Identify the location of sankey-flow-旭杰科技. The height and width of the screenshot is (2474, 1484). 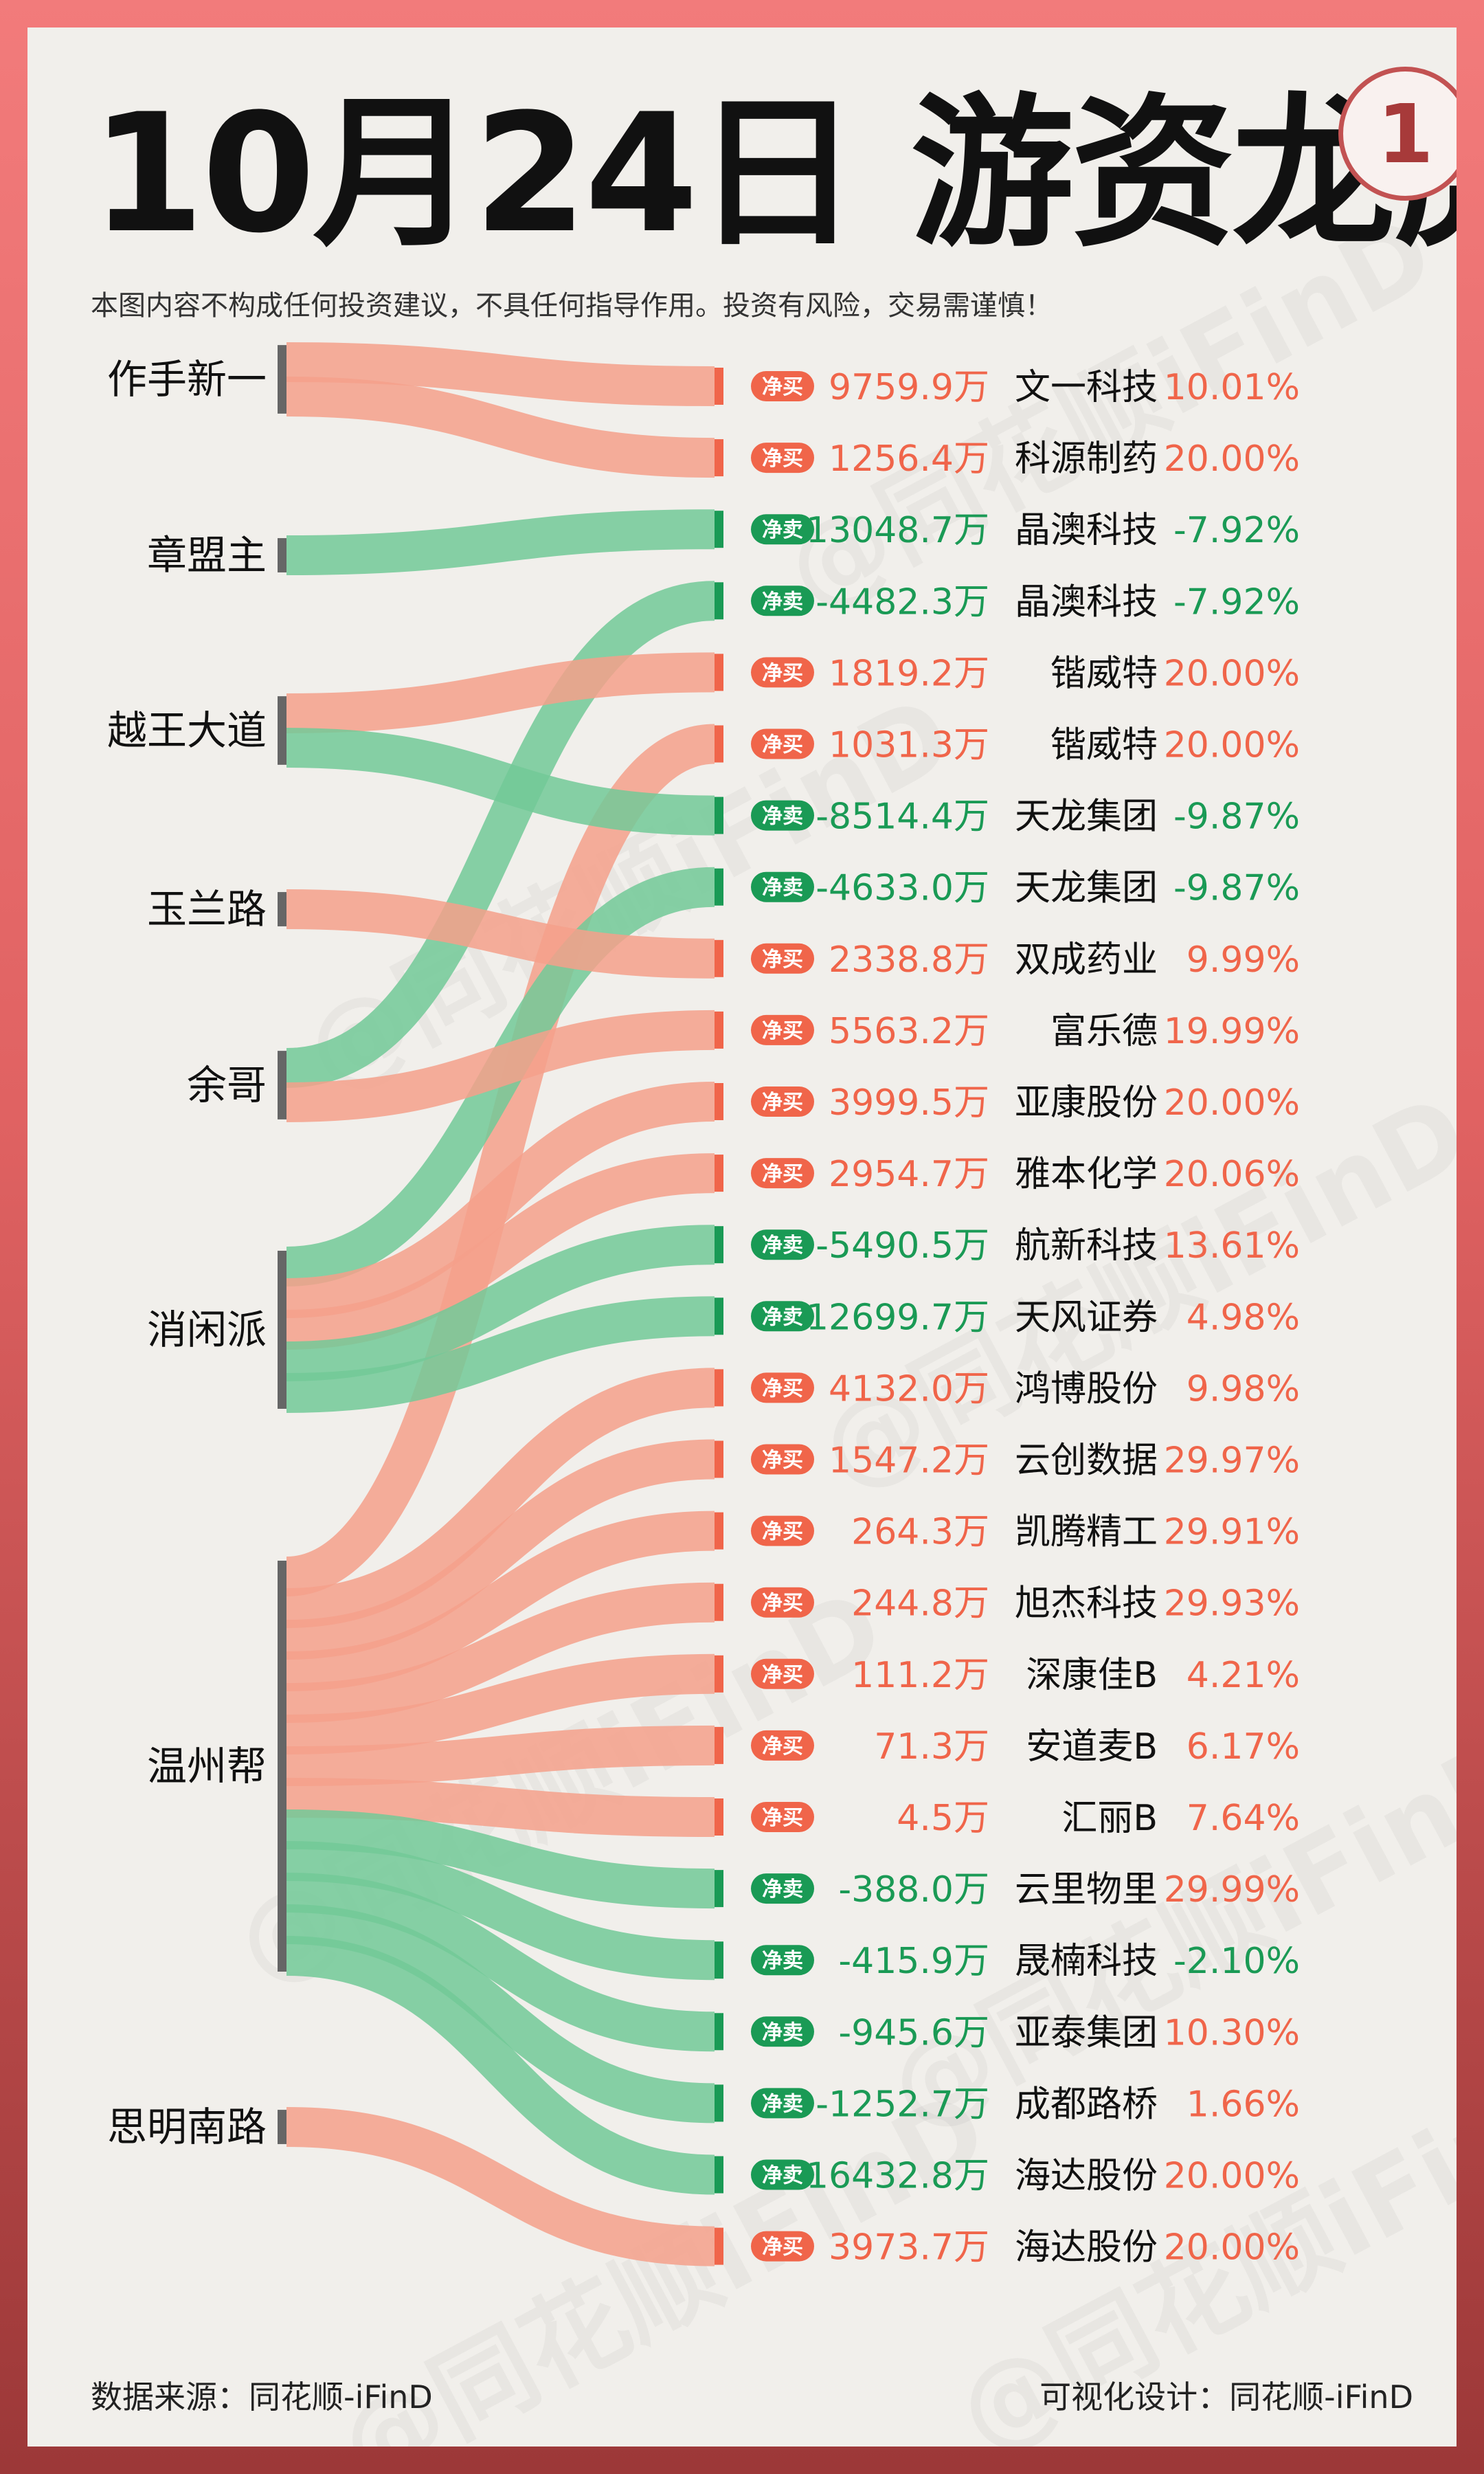
(500, 1652).